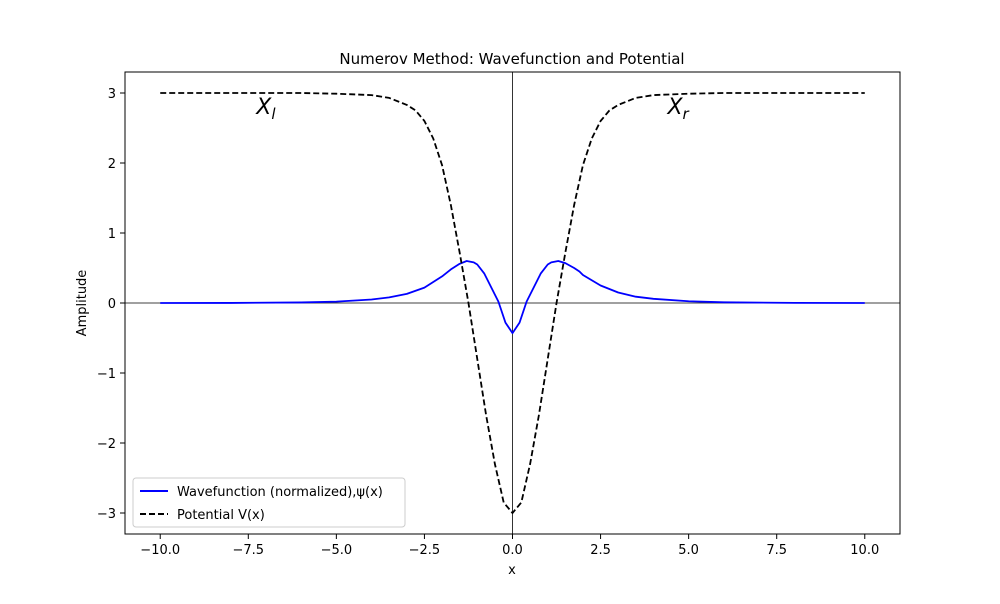 The height and width of the screenshot is (604, 1000). Describe the element at coordinates (265, 109) in the screenshot. I see `annotation-xl: Xl` at that location.